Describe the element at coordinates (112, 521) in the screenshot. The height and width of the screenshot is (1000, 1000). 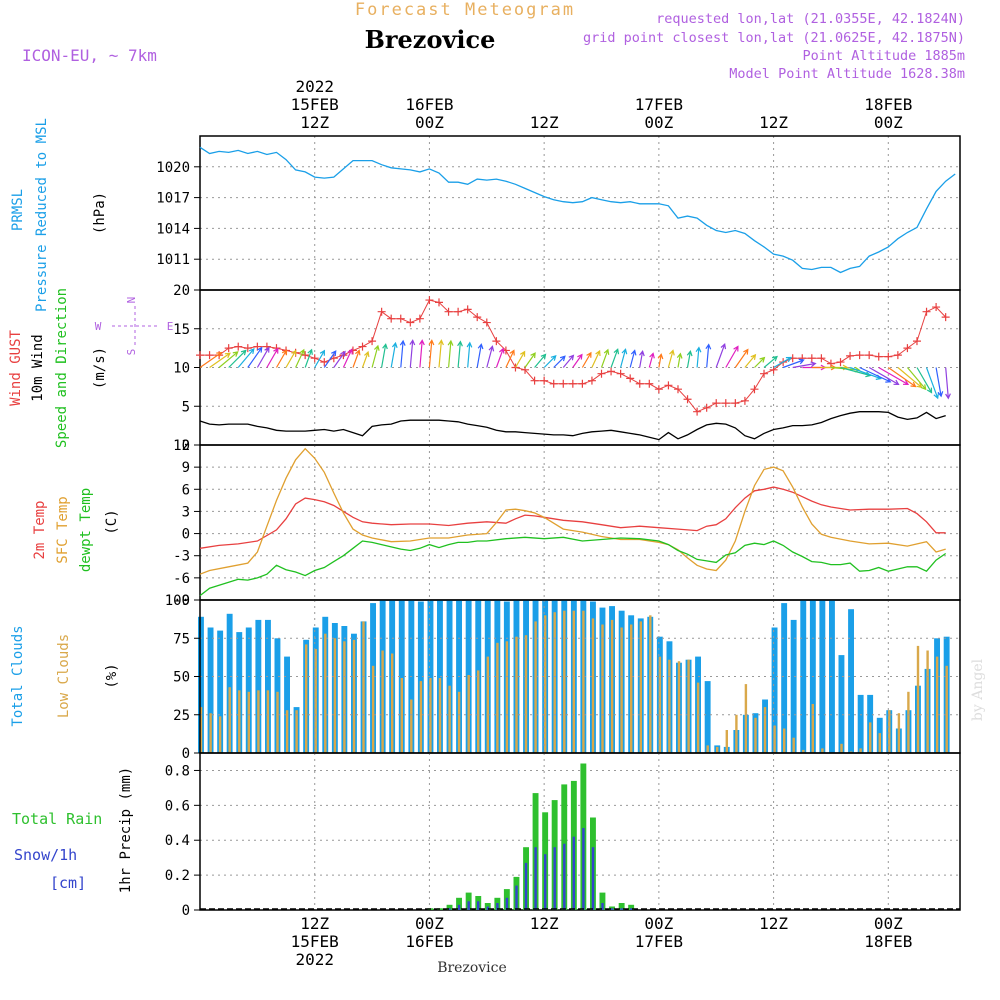
I see `temp-unit-label: (C)` at that location.